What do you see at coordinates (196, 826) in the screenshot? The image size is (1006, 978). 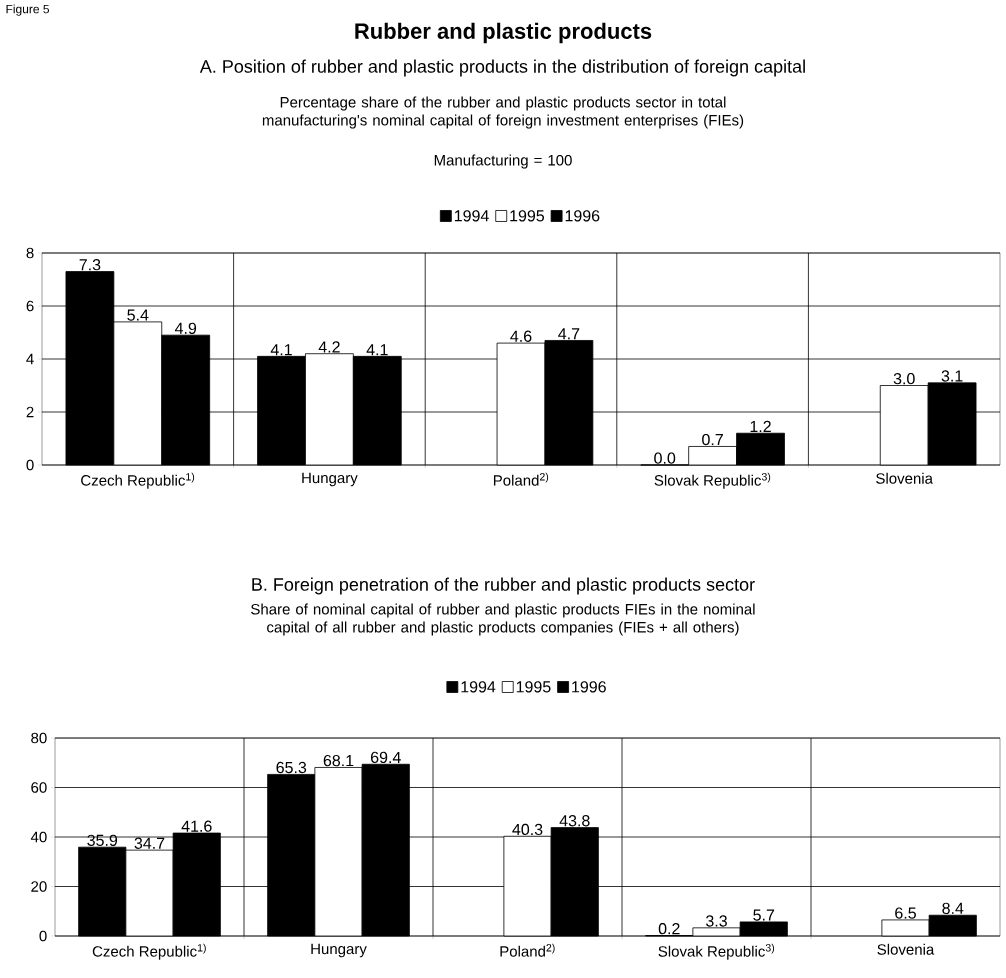 I see `data-label: 41.6` at bounding box center [196, 826].